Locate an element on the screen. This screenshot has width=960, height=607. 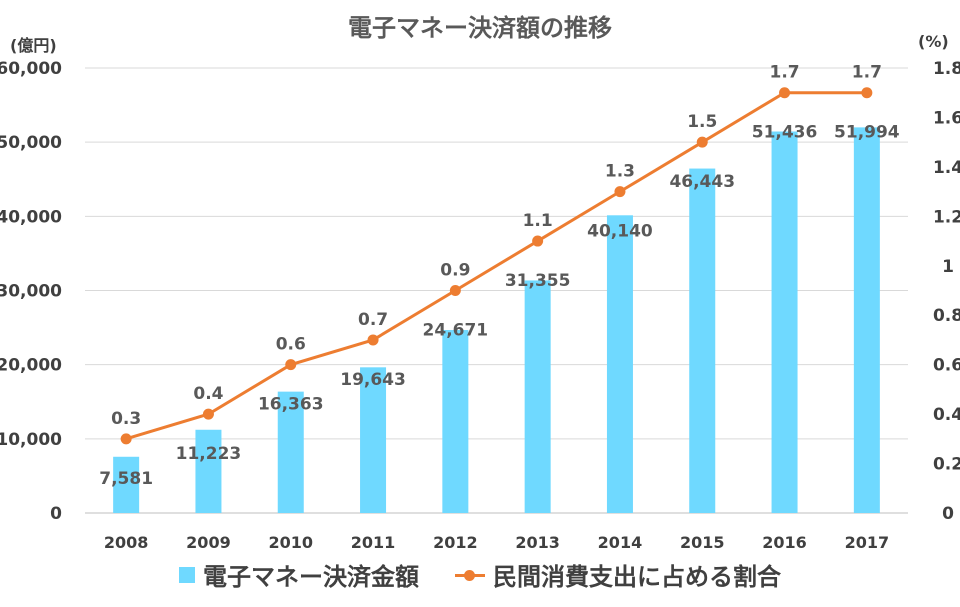
bar-data-label: 31,355 is located at coordinates (538, 281).